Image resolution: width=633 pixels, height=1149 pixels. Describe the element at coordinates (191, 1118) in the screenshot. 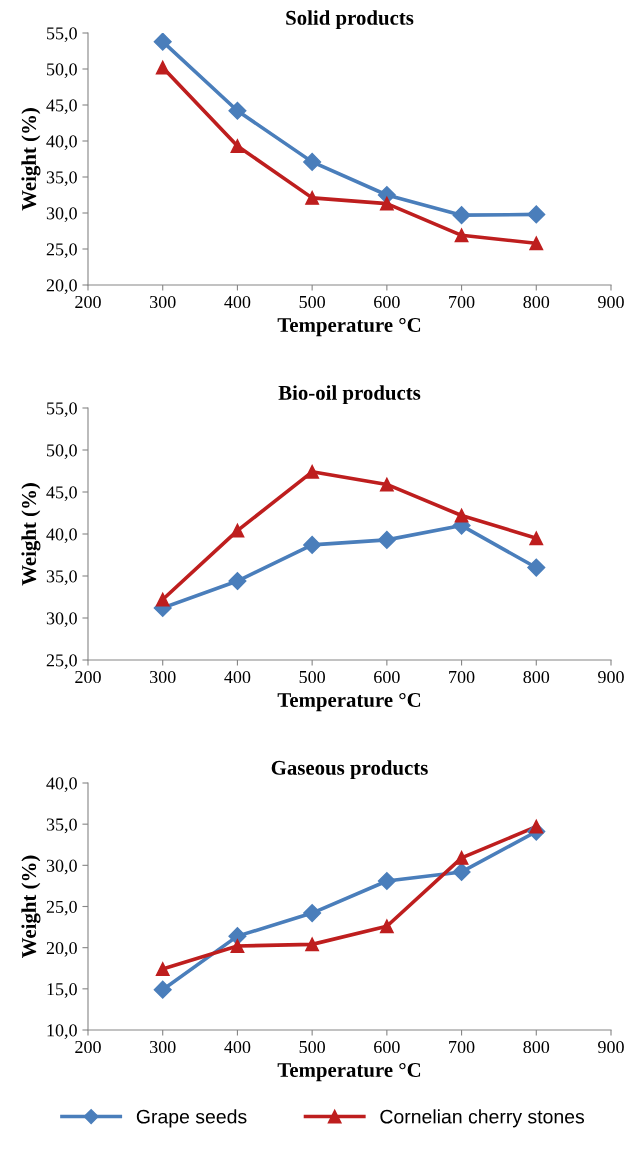

I see `legend-label: Grape seeds` at that location.